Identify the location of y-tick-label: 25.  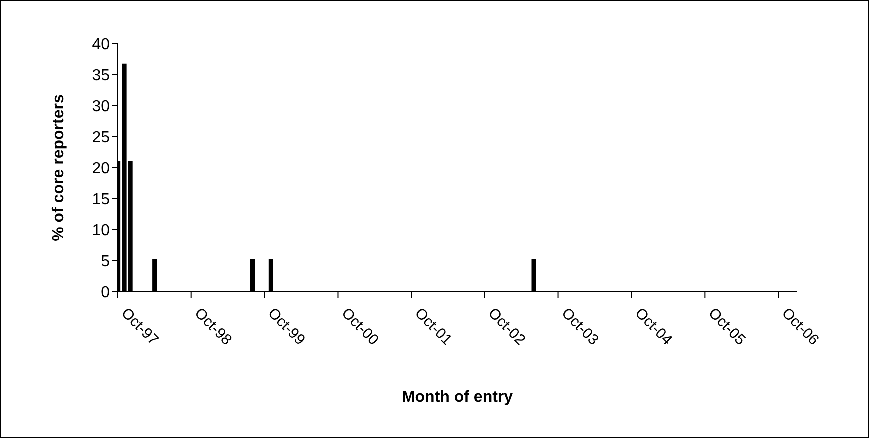
(101, 138).